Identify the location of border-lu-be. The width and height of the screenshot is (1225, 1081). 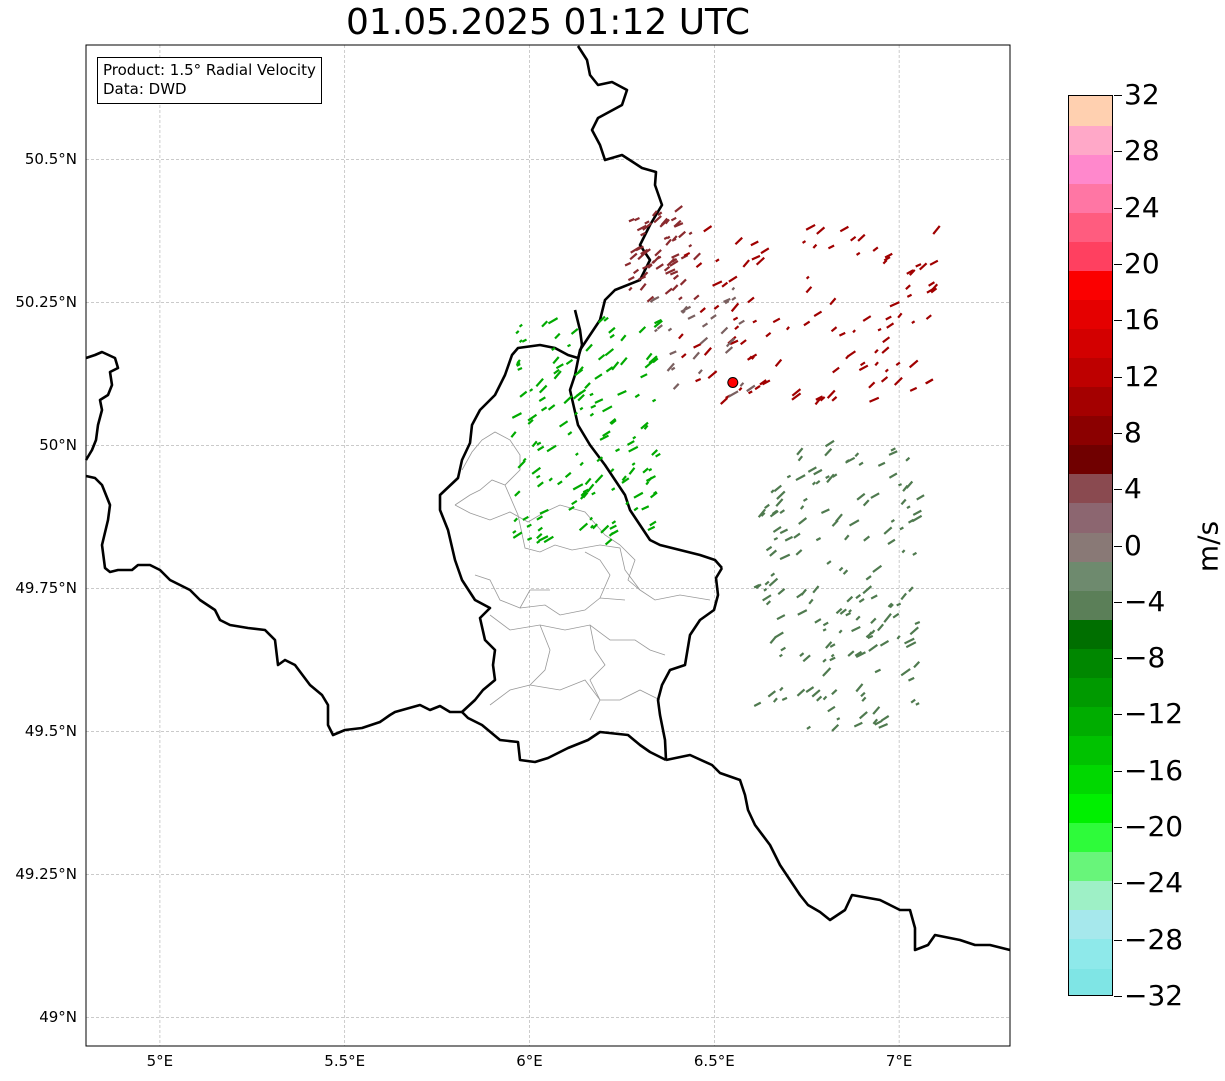
(508, 528).